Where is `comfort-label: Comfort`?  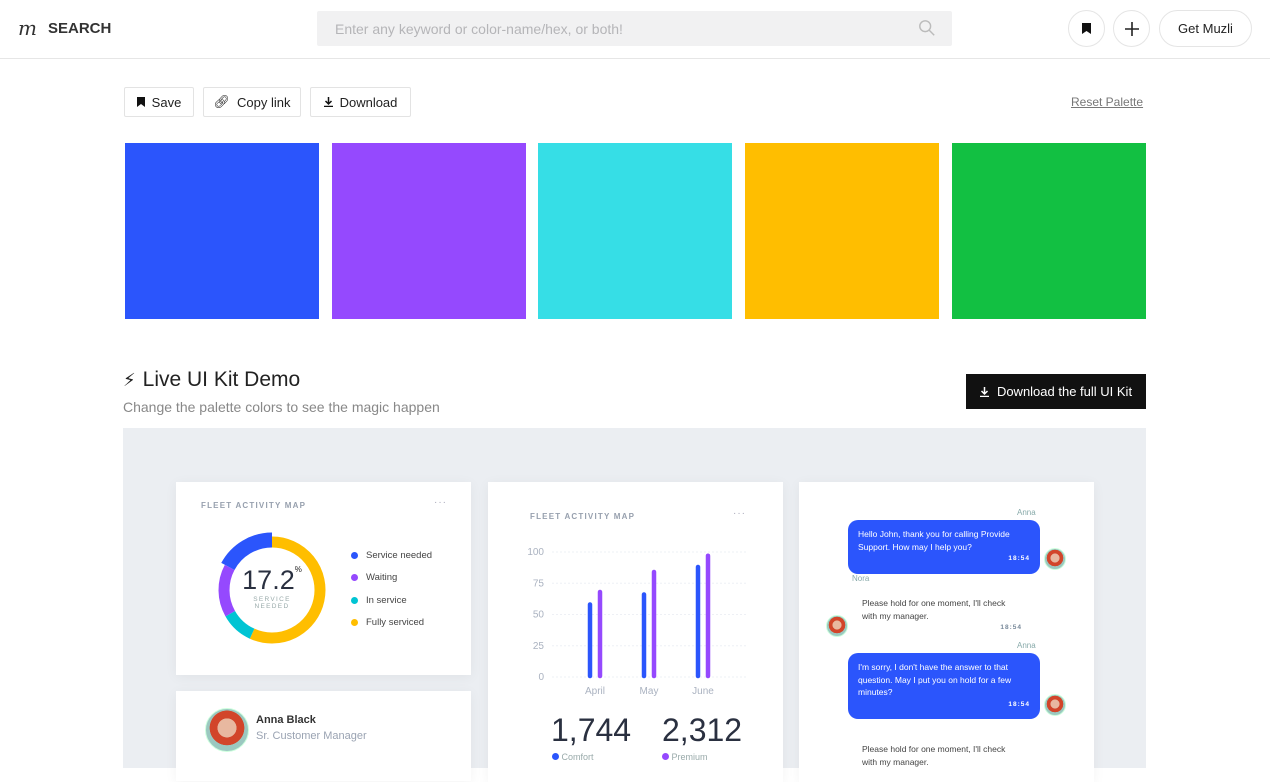 comfort-label: Comfort is located at coordinates (577, 757).